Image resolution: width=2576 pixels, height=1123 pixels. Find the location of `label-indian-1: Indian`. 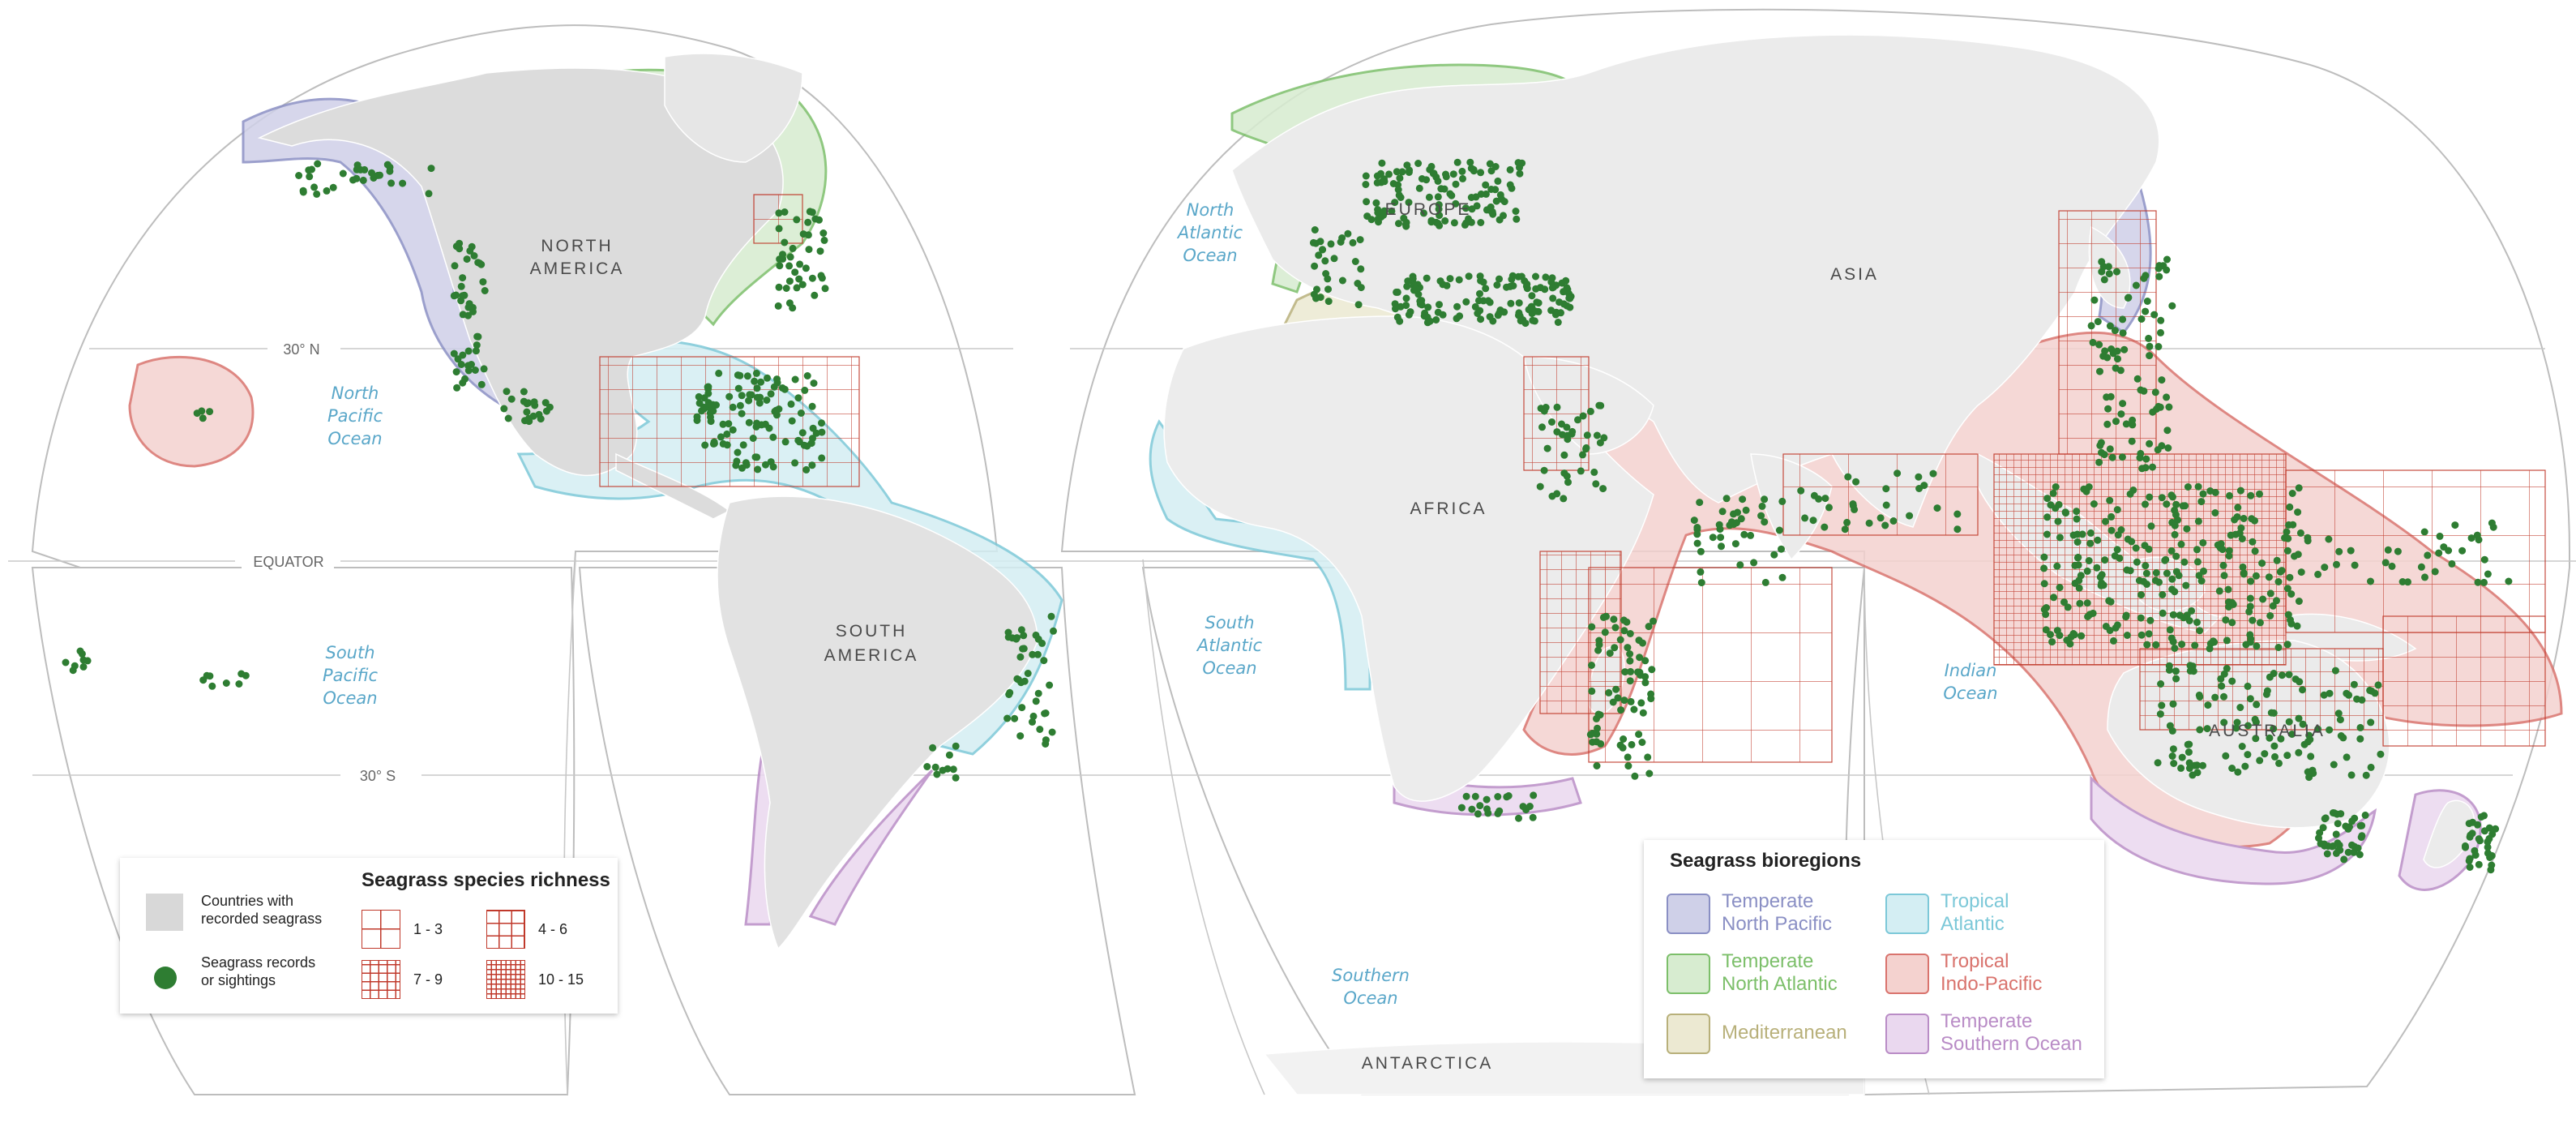

label-indian-1: Indian is located at coordinates (1971, 670).